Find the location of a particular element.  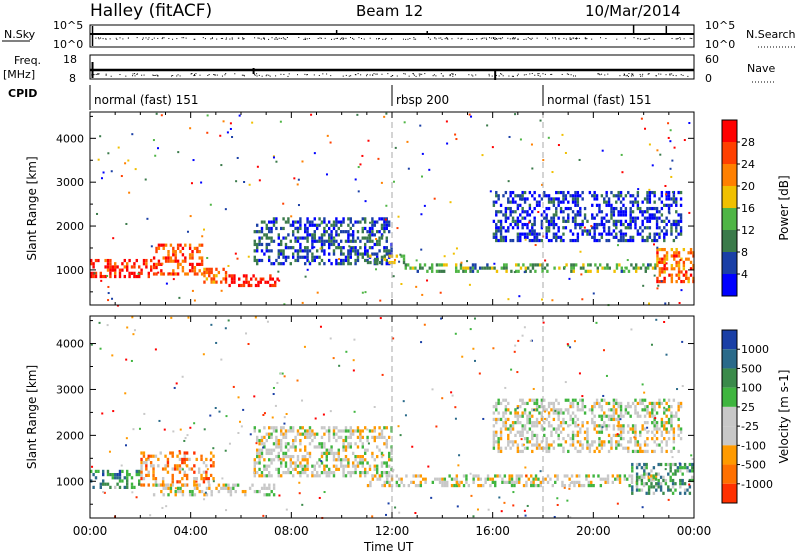

colorbar-swatch is located at coordinates (729, 359).